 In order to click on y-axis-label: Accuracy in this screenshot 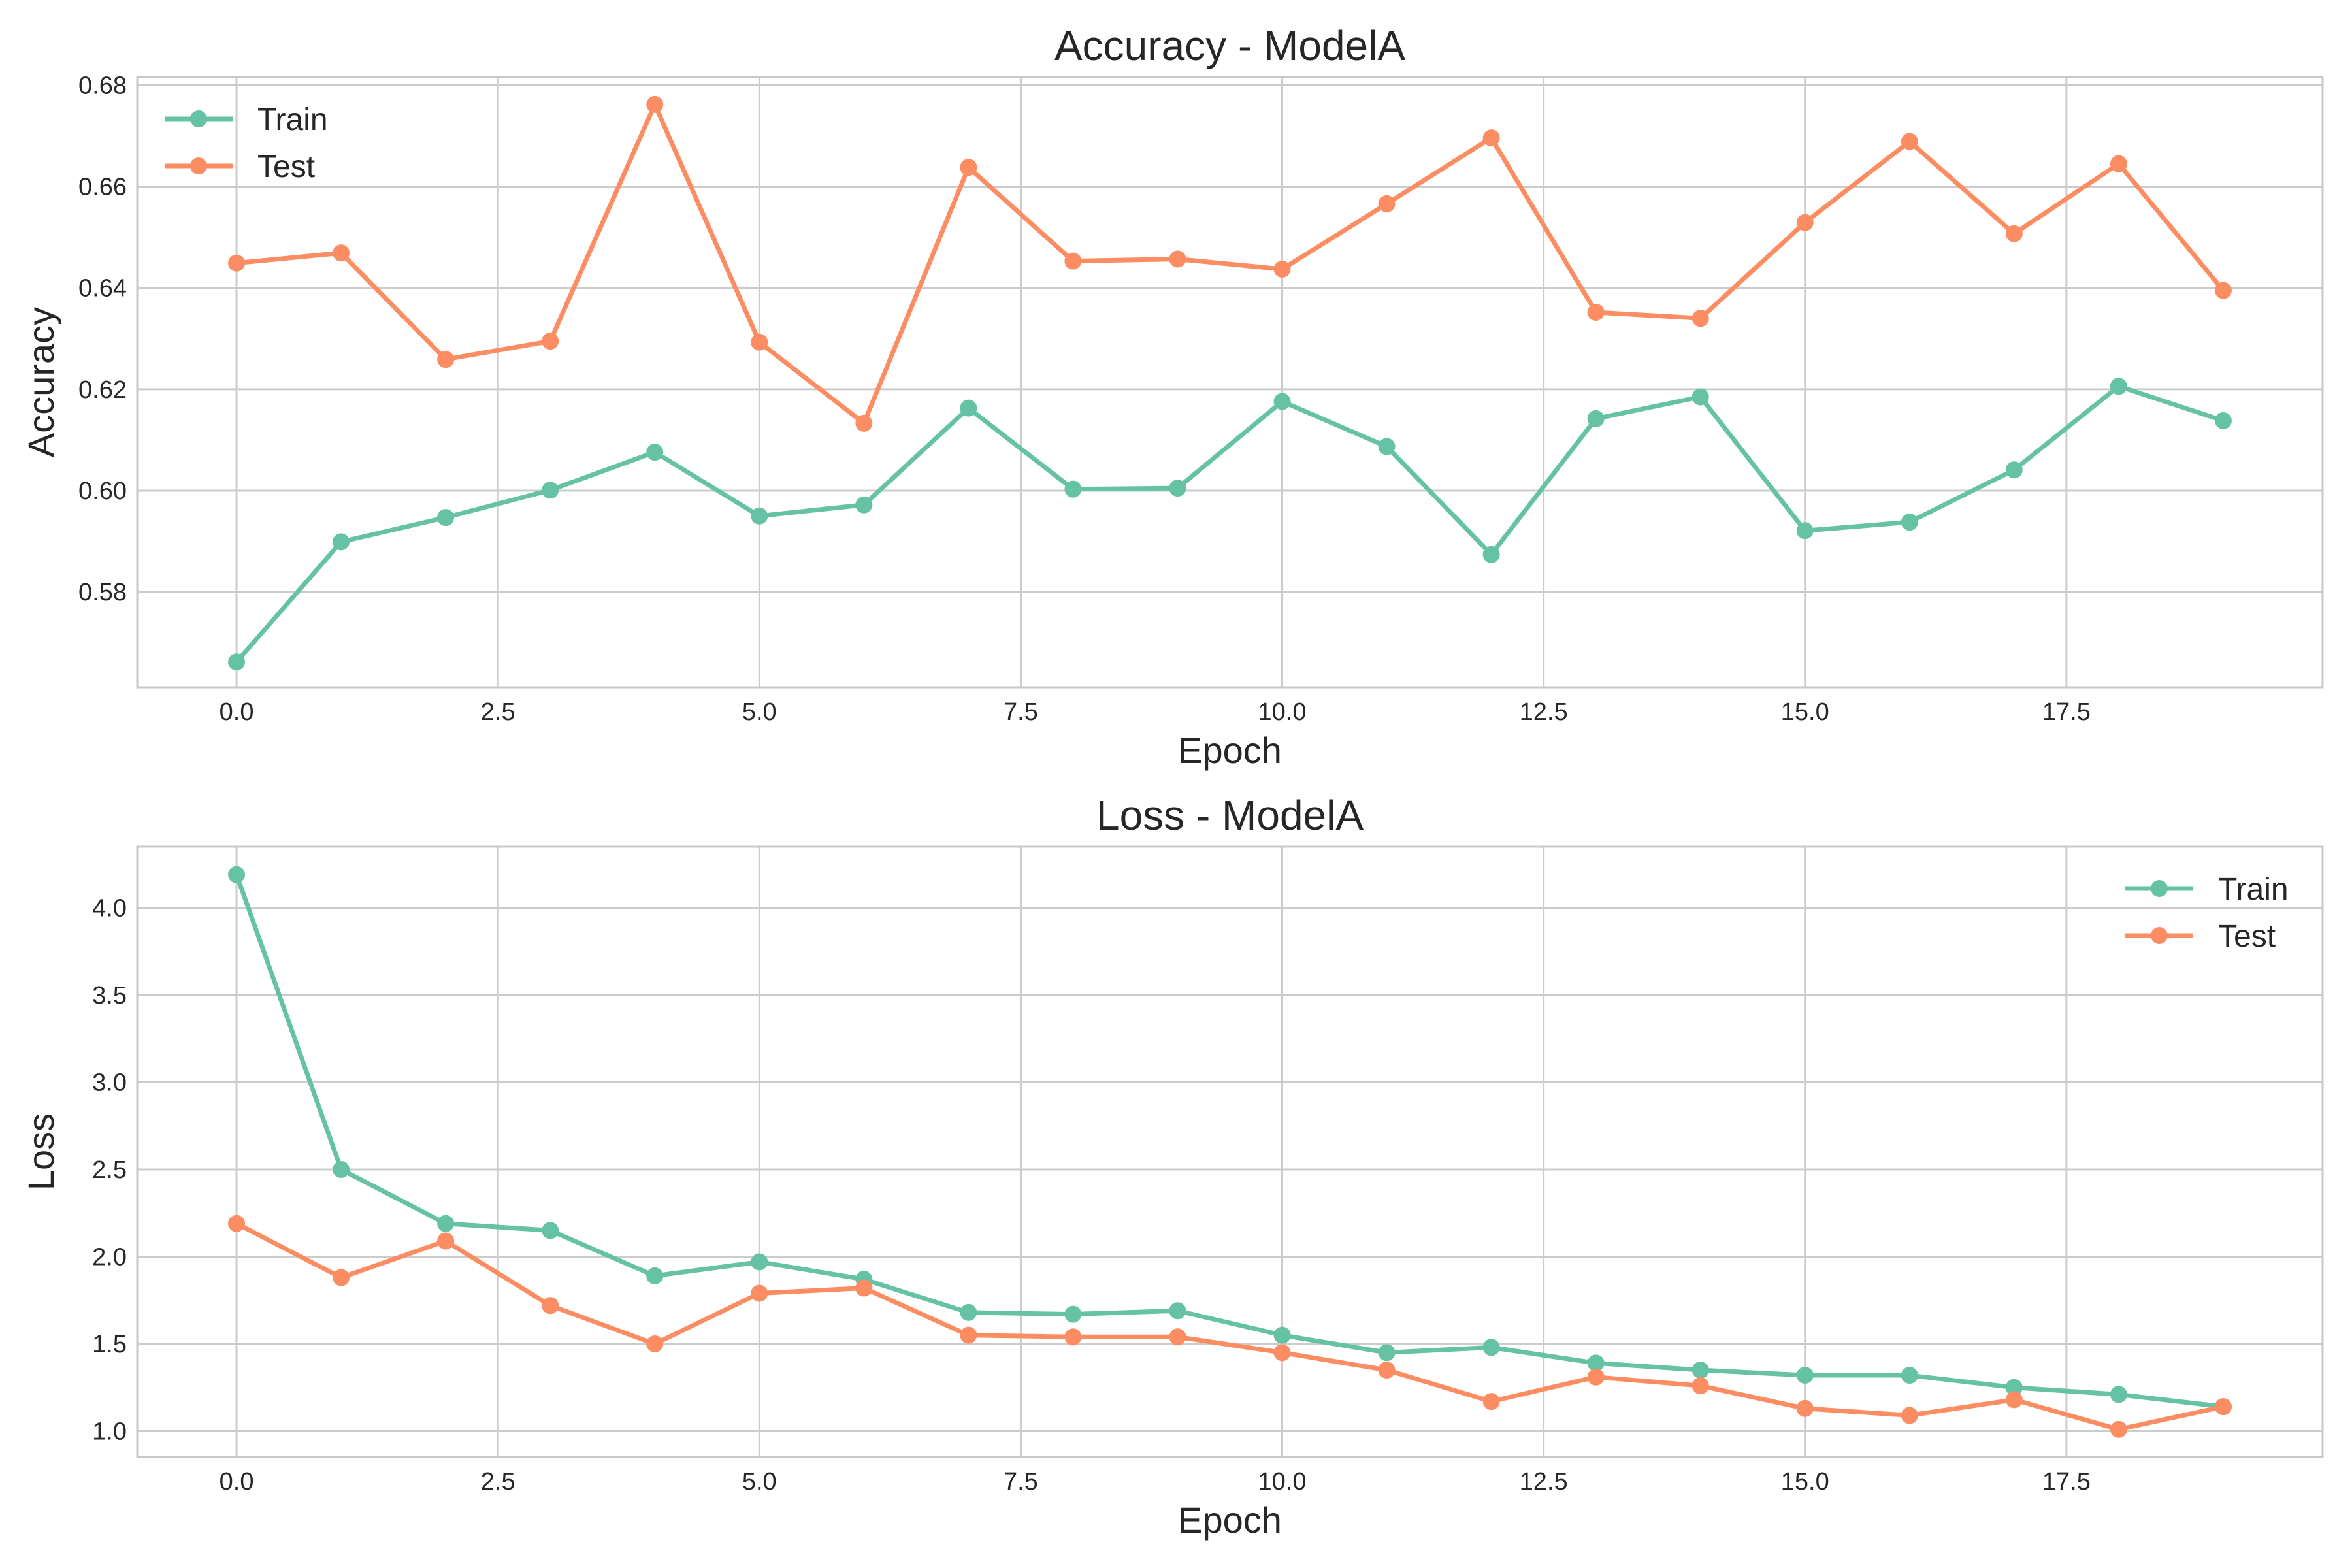, I will do `click(40, 382)`.